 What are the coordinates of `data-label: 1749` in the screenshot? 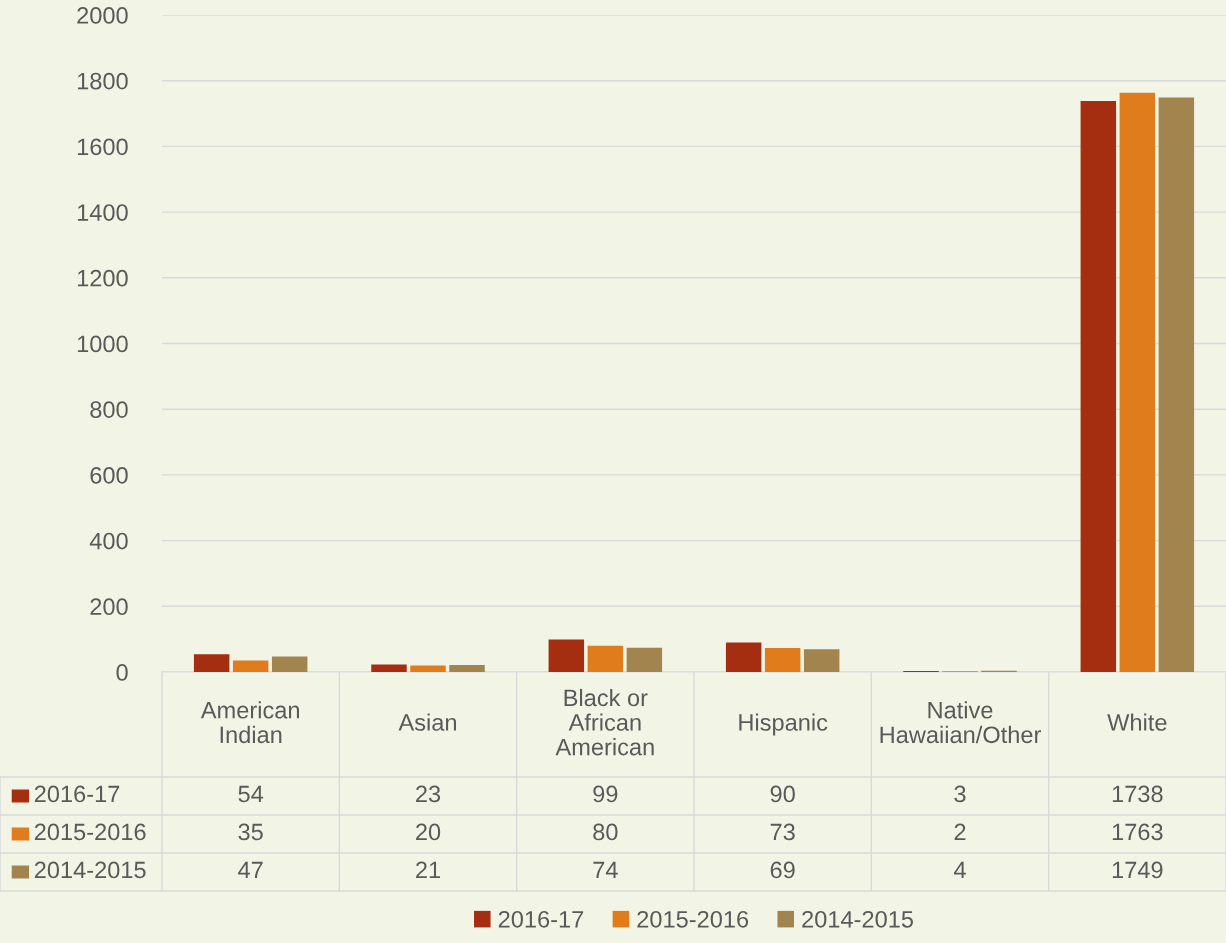 It's located at (1137, 870).